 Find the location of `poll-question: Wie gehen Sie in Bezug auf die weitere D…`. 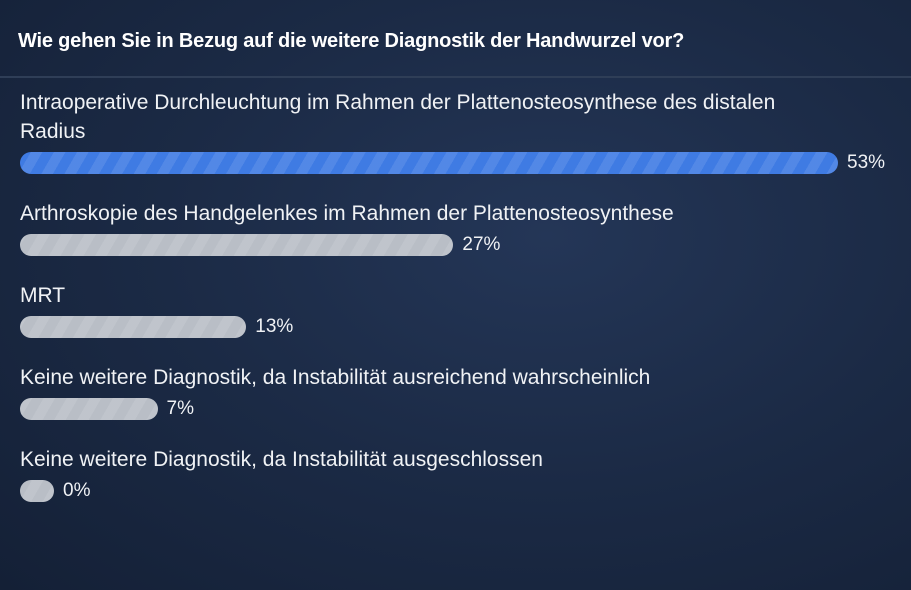

poll-question: Wie gehen Sie in Bezug auf die weitere D… is located at coordinates (351, 41).